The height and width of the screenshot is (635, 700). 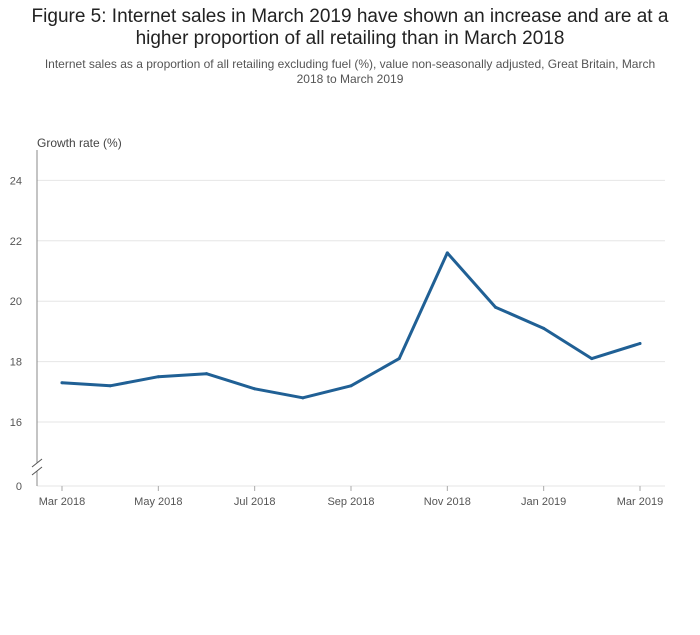 I want to click on y-tick-labels: 16 18 20 22 24 0, so click(x=16, y=334).